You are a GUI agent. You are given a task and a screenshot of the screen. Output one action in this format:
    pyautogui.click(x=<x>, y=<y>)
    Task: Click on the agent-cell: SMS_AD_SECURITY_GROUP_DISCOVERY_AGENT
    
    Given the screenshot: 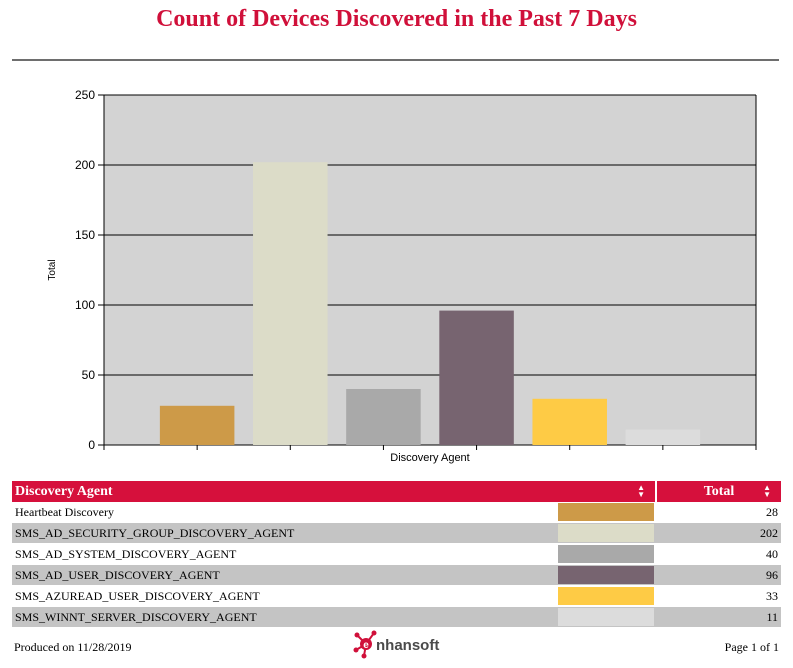 What is the action you would take?
    pyautogui.click(x=284, y=533)
    